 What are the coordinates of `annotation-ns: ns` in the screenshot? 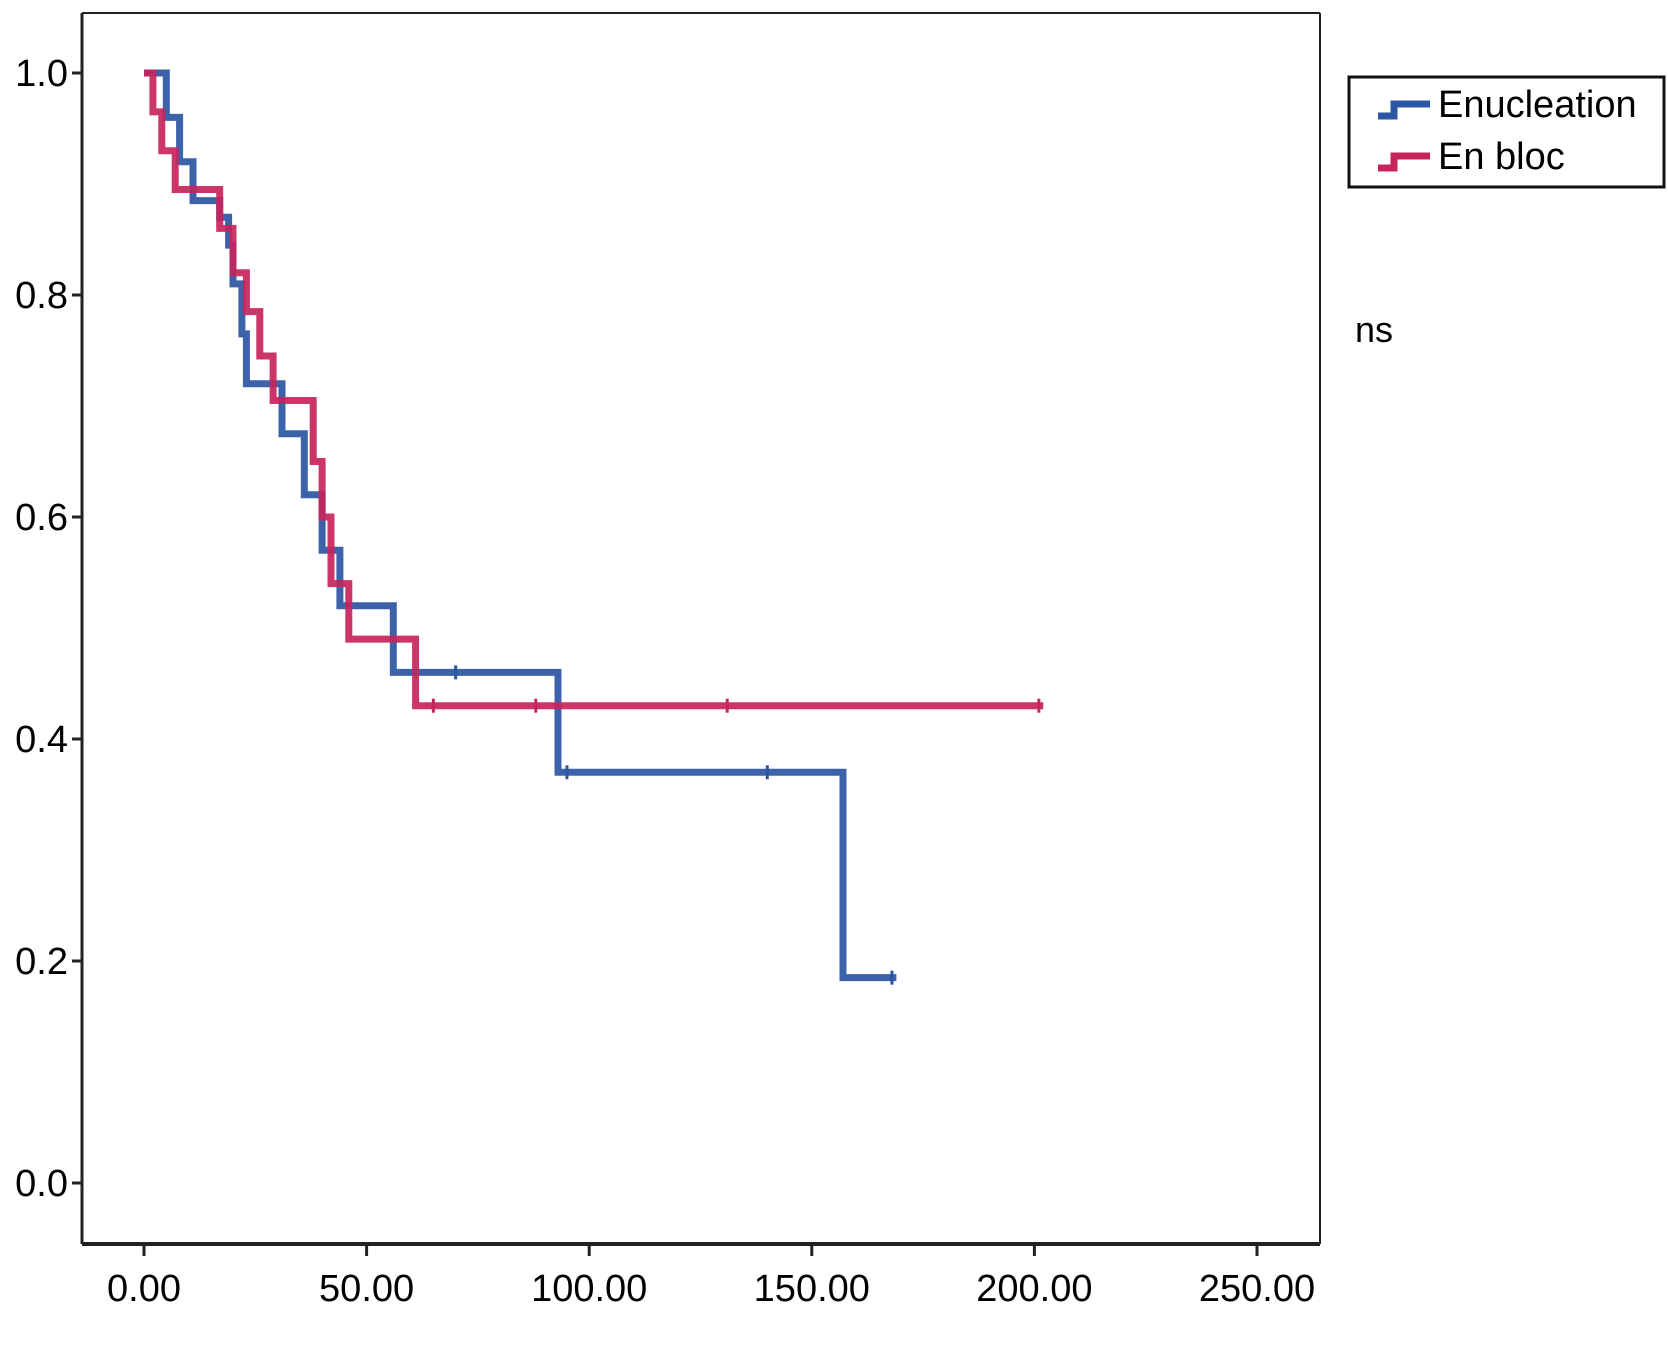 It's located at (1374, 329).